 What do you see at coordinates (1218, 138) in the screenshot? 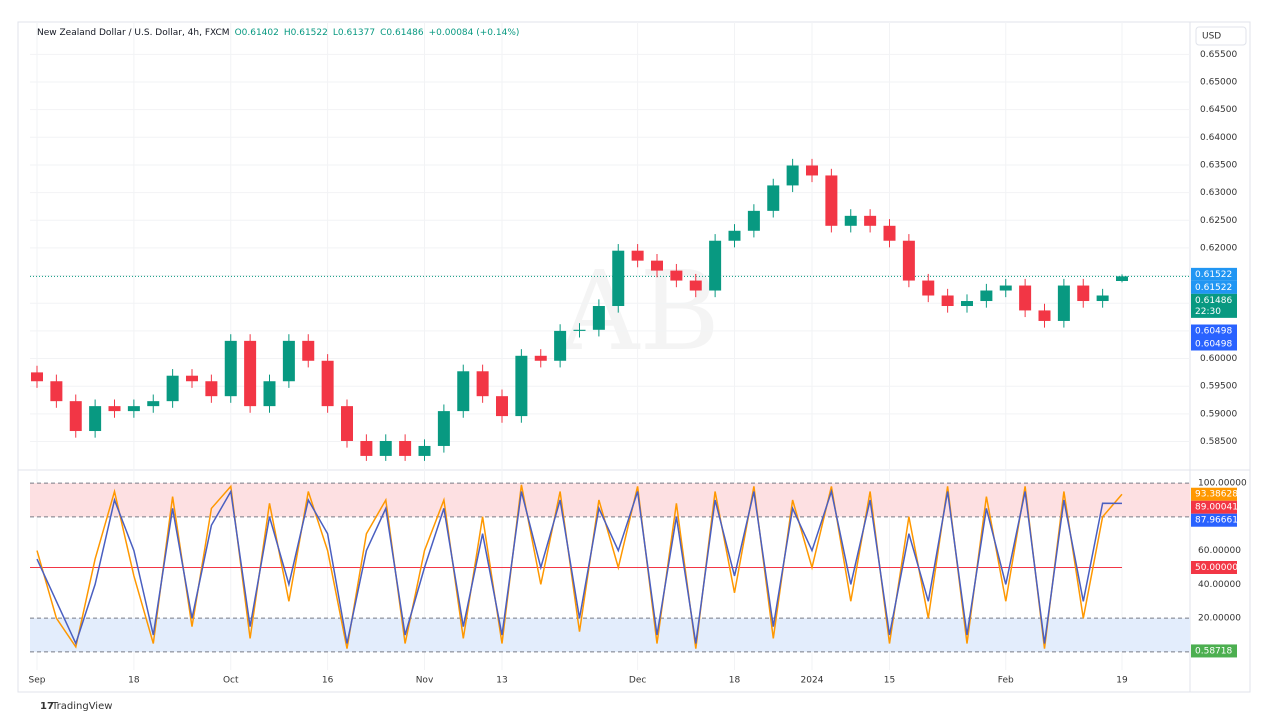
I see `y-tick-label: 0.64000` at bounding box center [1218, 138].